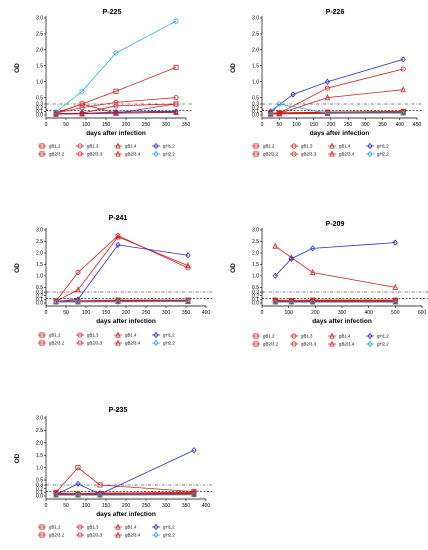 This screenshot has width=428, height=550. What do you see at coordinates (133, 154) in the screenshot?
I see `legend-label: gB2/3.4` at bounding box center [133, 154].